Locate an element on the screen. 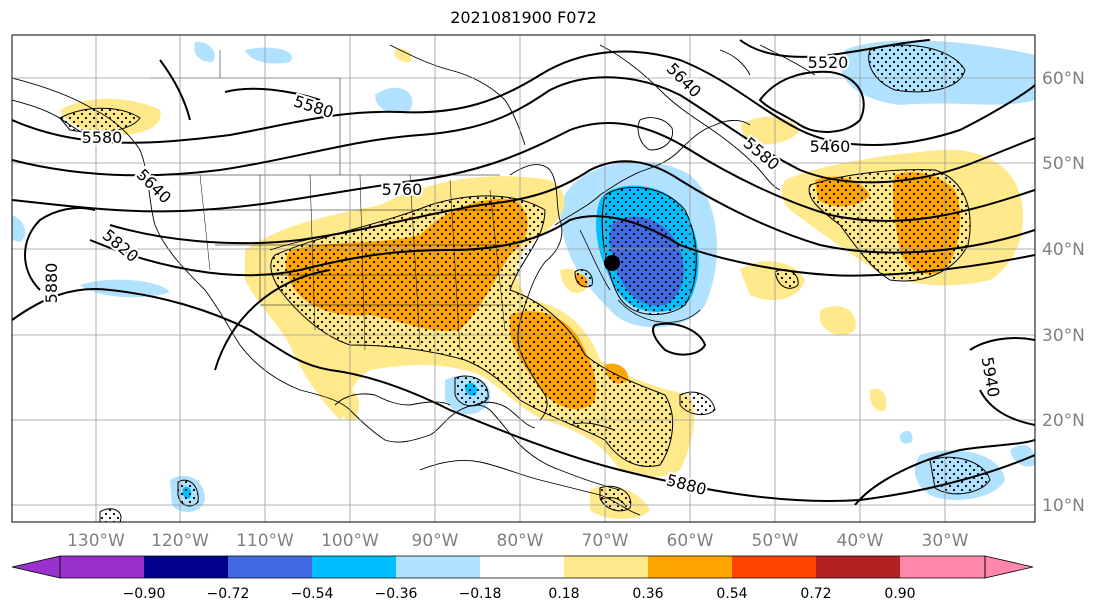 This screenshot has height=613, width=1105. lon-label: 100°W is located at coordinates (350, 541).